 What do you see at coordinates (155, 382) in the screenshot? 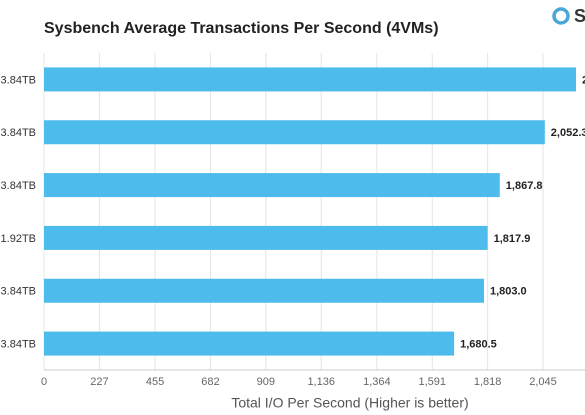
I see `x-tick-label: 455` at bounding box center [155, 382].